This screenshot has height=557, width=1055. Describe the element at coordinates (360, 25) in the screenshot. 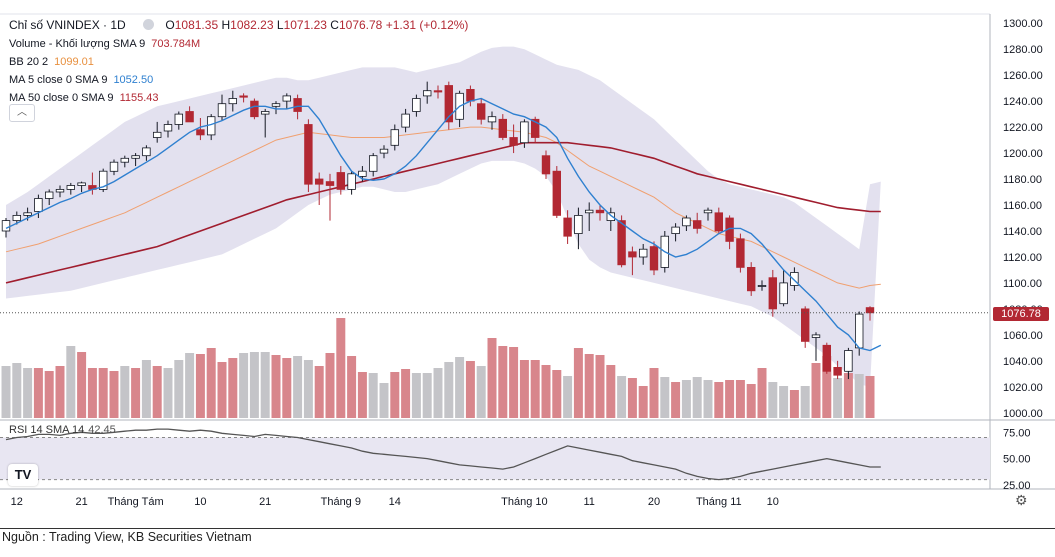

I see `close-value: 1076.78` at that location.